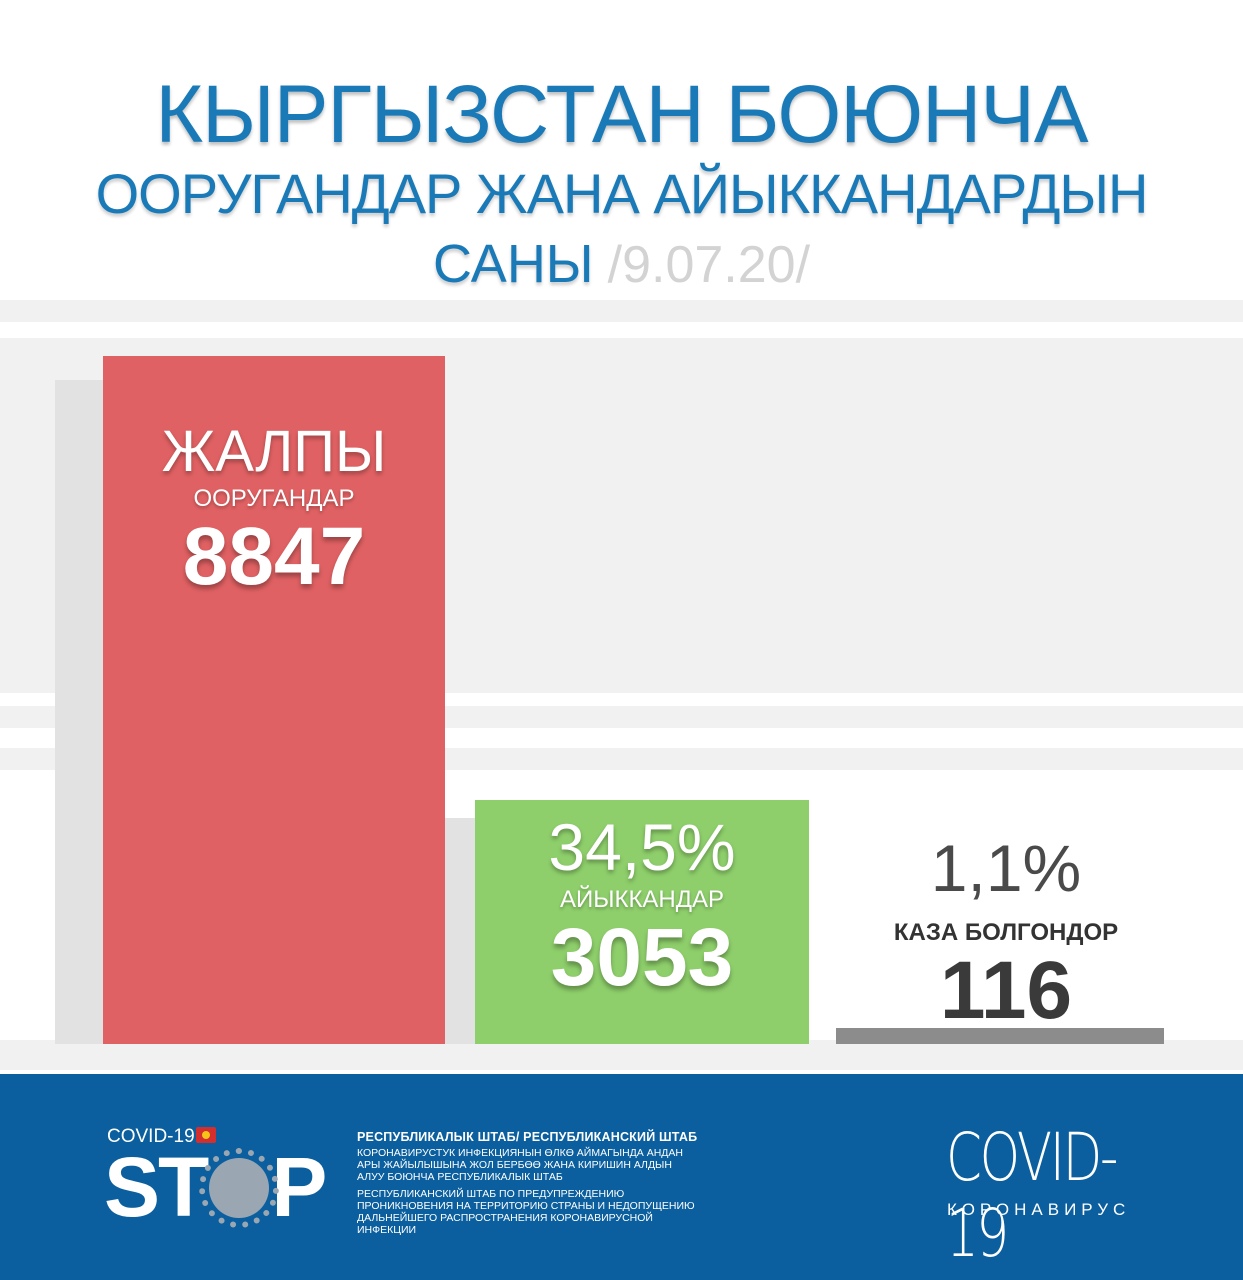 This screenshot has height=1280, width=1243. I want to click on title-word: САНЫ, so click(513, 264).